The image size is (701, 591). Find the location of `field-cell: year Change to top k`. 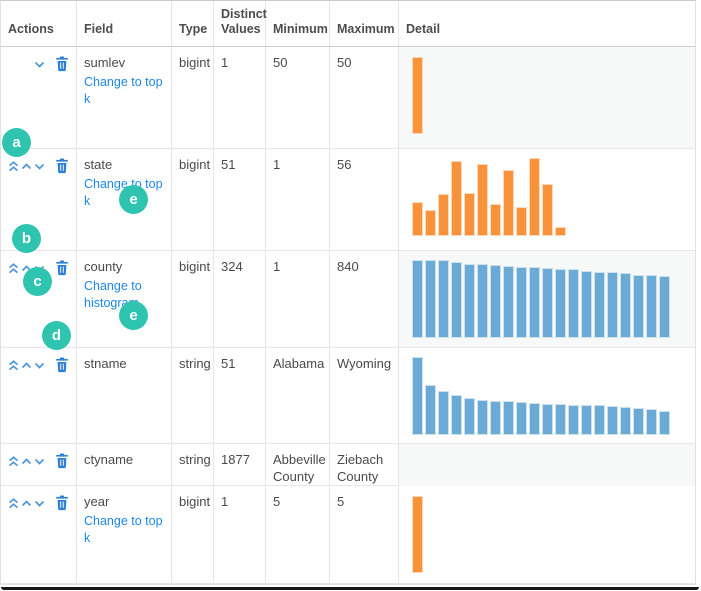

field-cell: year Change to top k is located at coordinates (124, 534).